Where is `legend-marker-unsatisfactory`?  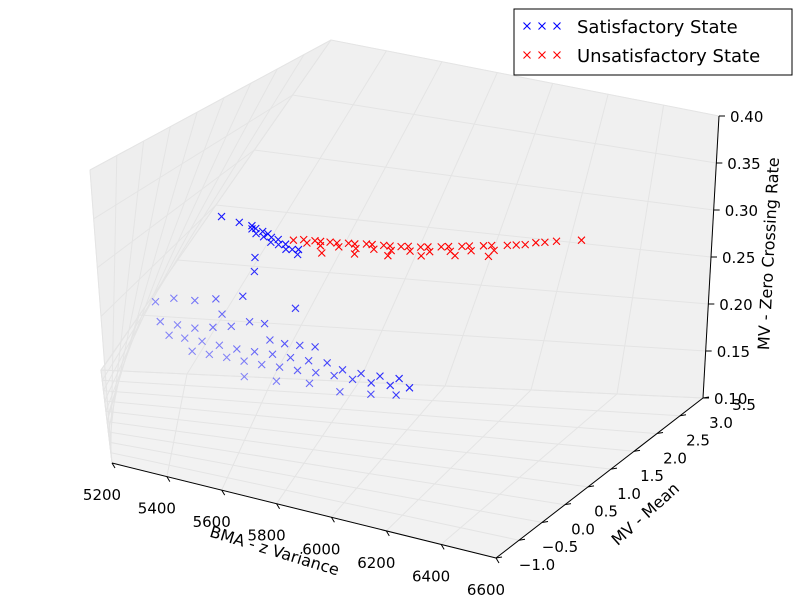
legend-marker-unsatisfactory is located at coordinates (542, 55).